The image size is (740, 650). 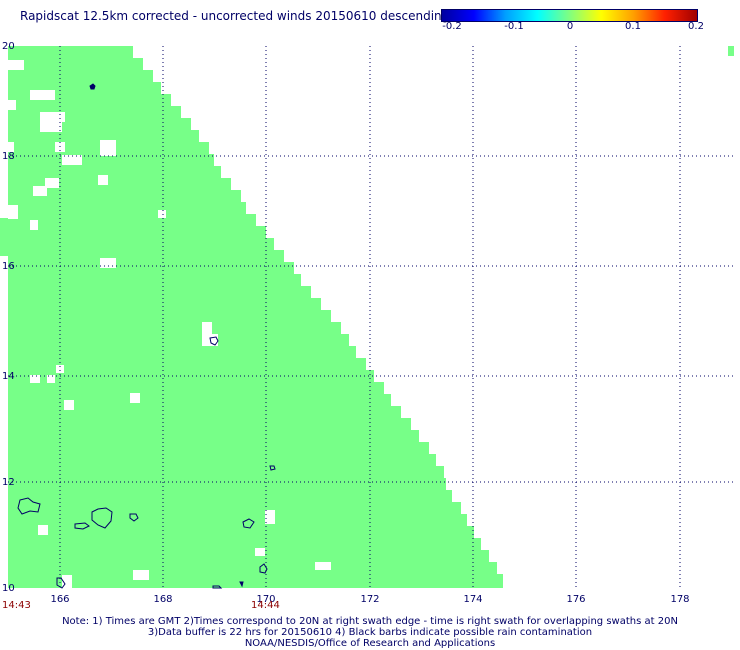 I want to click on longitude-label: 174, so click(x=472, y=599).